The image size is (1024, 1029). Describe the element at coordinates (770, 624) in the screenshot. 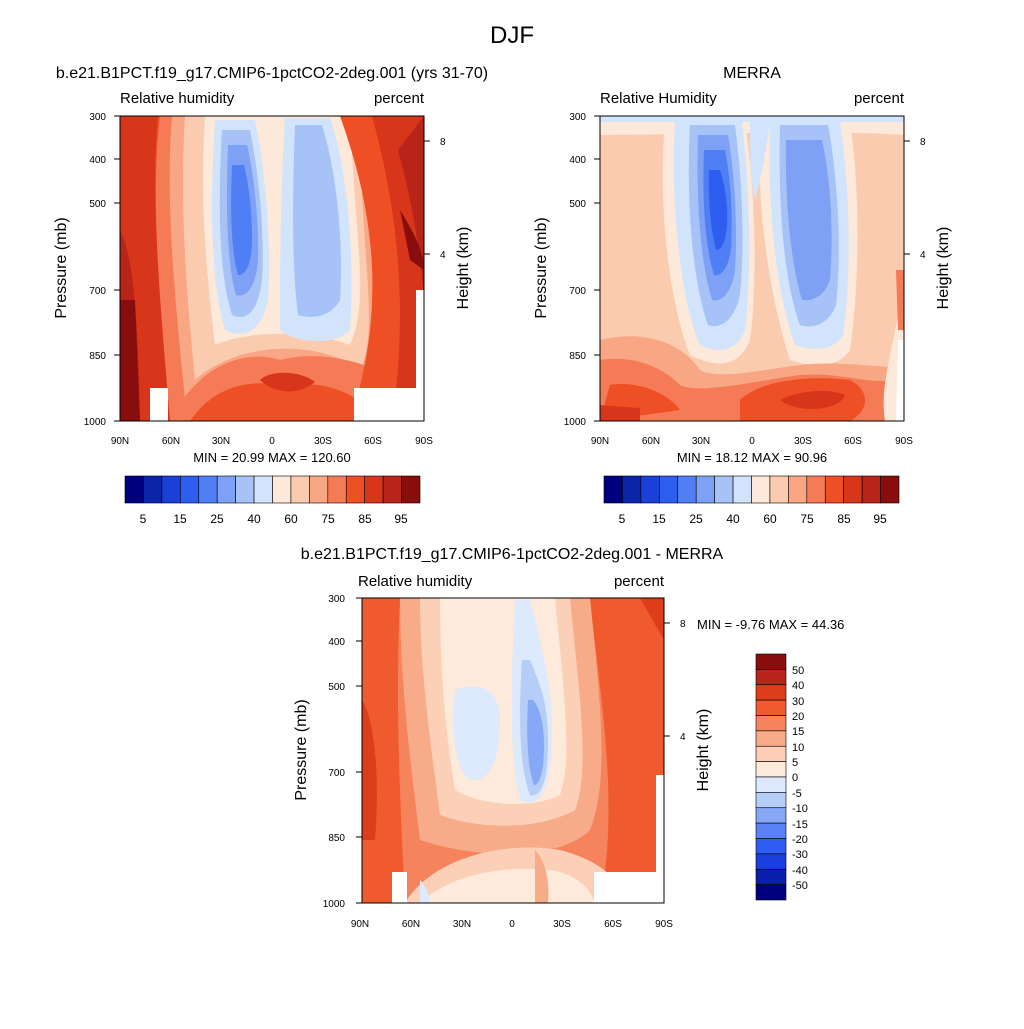

I see `min-max-stats: MIN = -9.76 MAX = 44.36` at that location.